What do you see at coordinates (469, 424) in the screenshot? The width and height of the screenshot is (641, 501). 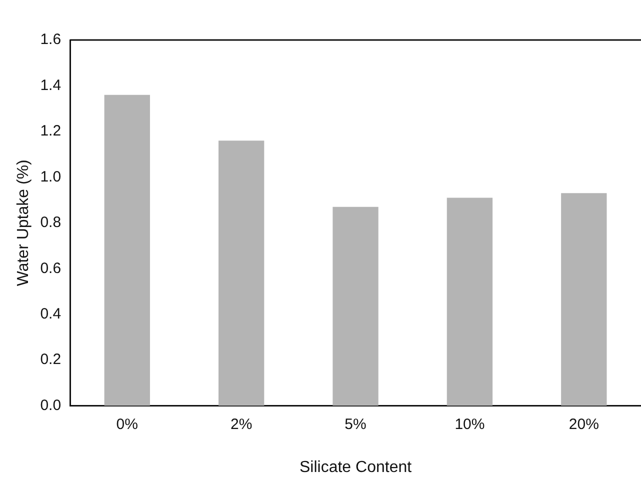 I see `x-tick-label: 10%` at bounding box center [469, 424].